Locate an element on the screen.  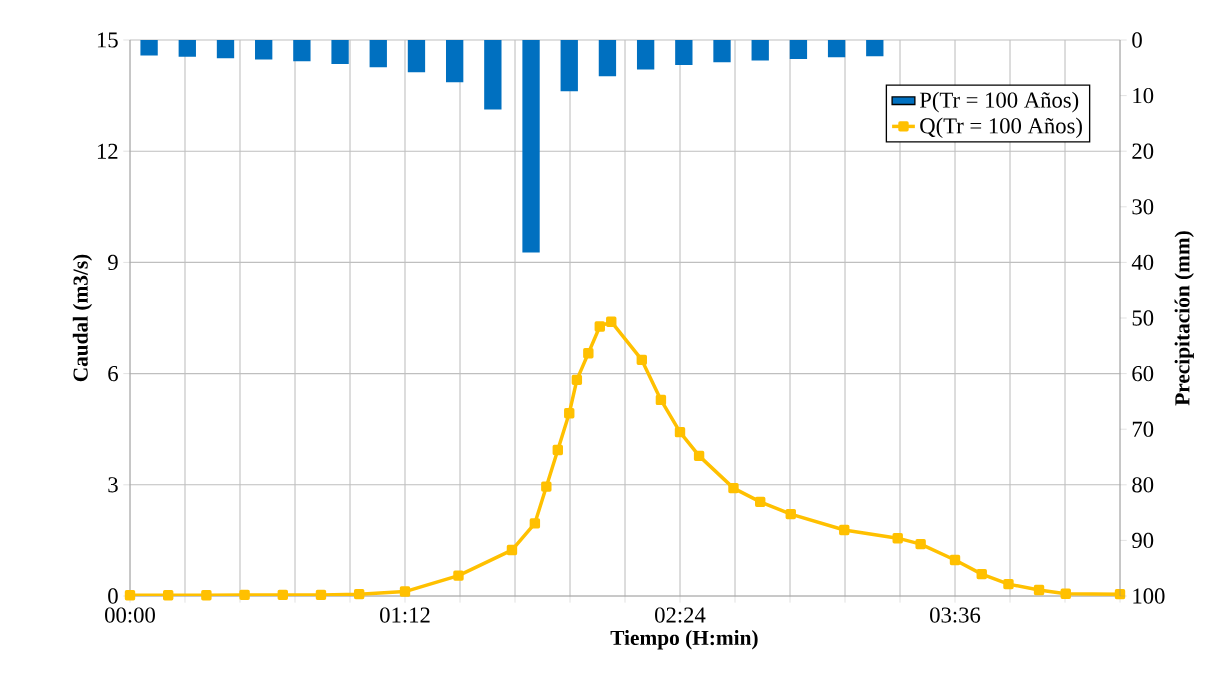
legend-label: Q(Tr = 100 Años) is located at coordinates (1001, 128).